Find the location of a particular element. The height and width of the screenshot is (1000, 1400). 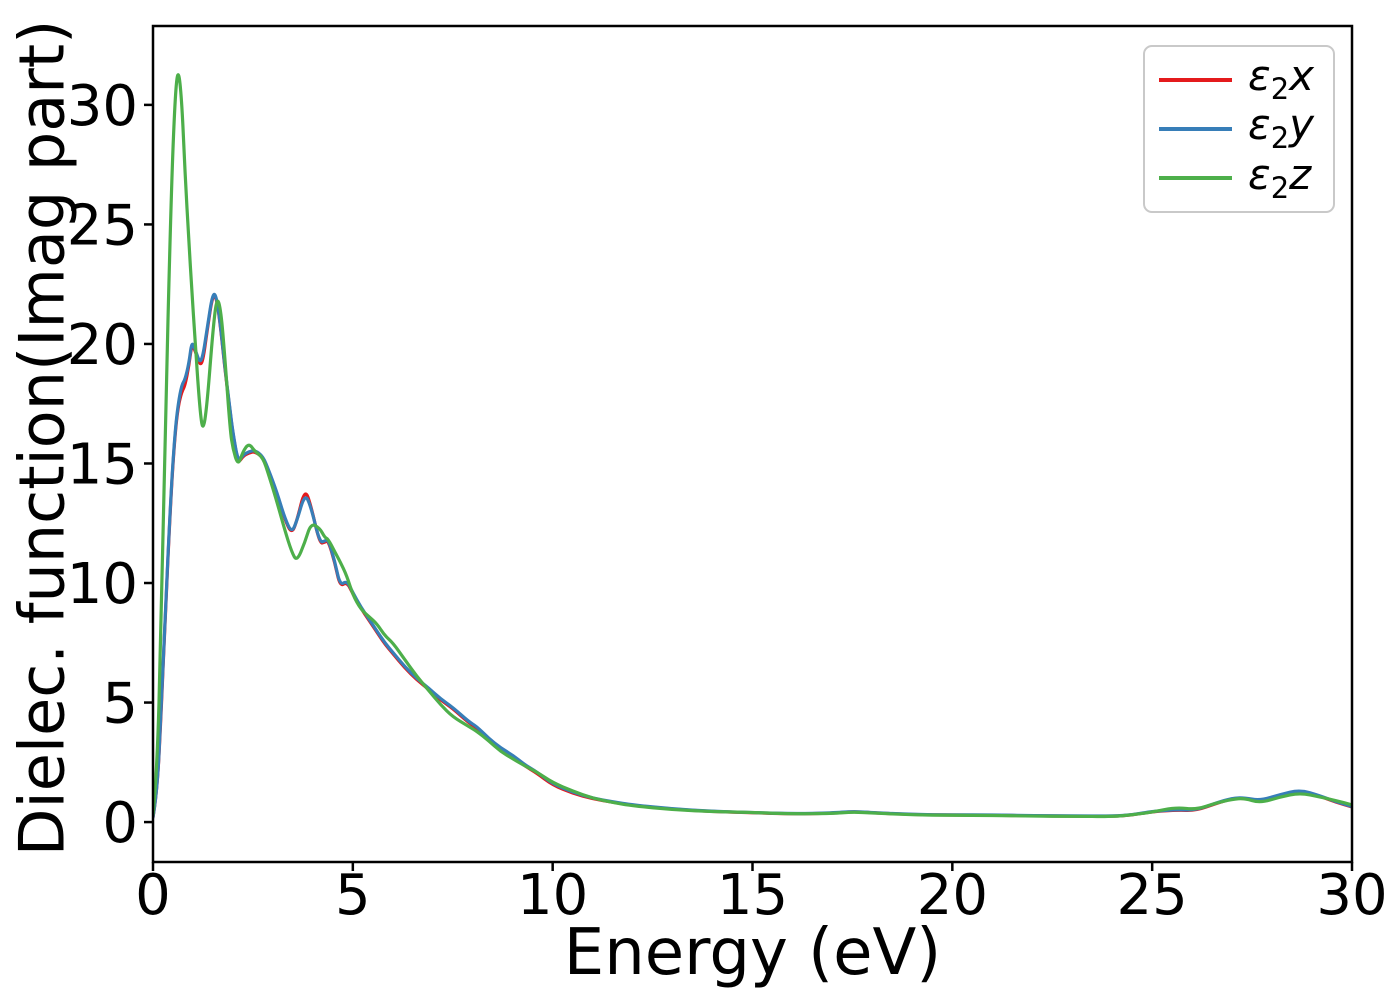

legend-label: ε2z is located at coordinates (1280, 177).